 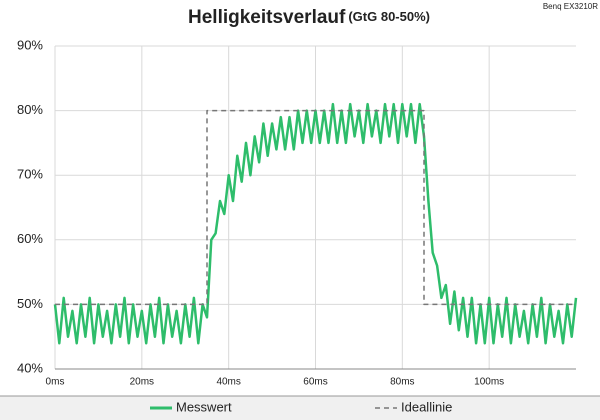 I want to click on x-tick-label: 0ms, so click(x=55, y=382).